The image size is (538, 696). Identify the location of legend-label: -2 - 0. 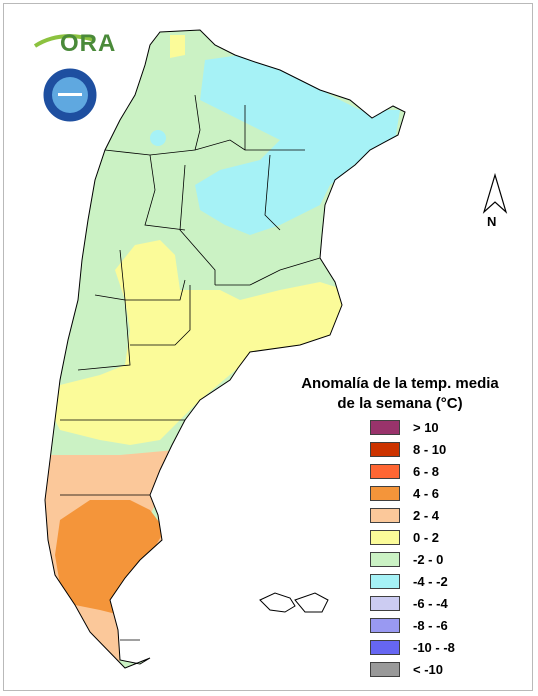
(428, 559).